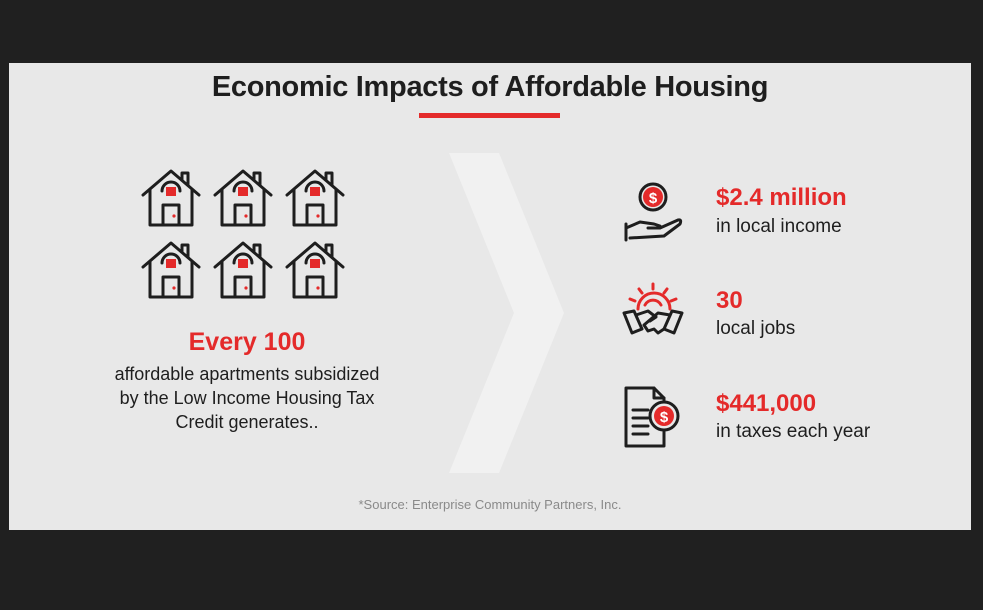  What do you see at coordinates (653, 308) in the screenshot?
I see `handshake-gear-icon` at bounding box center [653, 308].